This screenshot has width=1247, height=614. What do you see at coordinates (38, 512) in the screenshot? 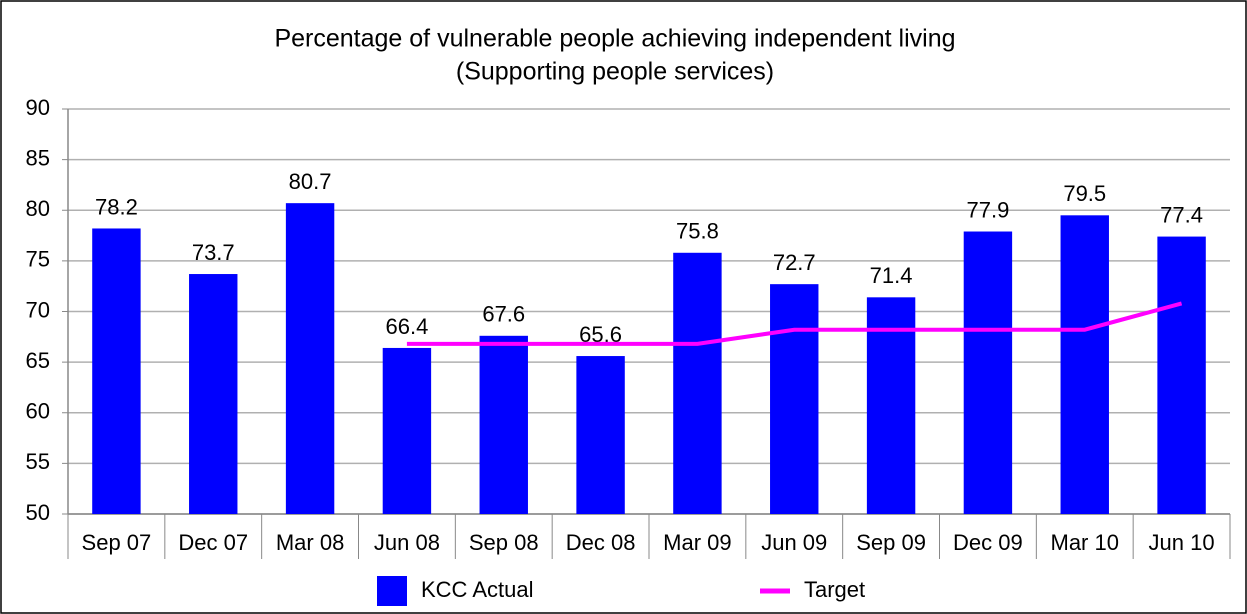
I see `y-tick-label: 50` at bounding box center [38, 512].